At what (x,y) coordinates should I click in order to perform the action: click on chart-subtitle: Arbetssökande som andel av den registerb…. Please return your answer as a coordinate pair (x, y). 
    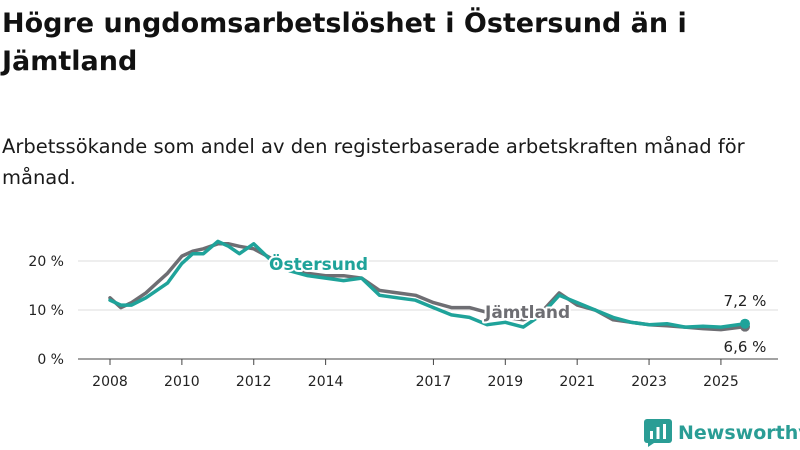
    Looking at the image, I should click on (373, 162).